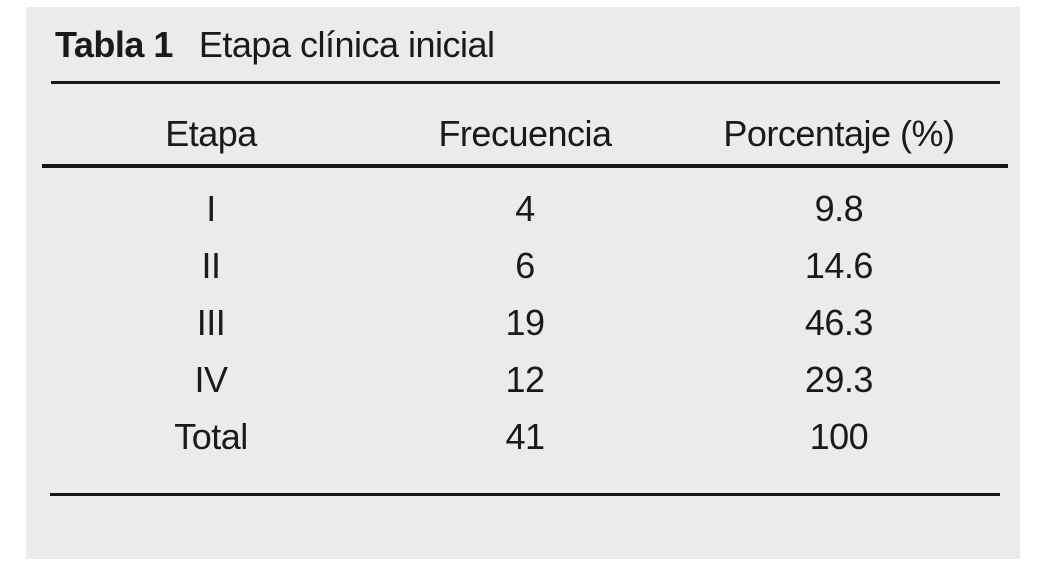 This screenshot has width=1054, height=583. What do you see at coordinates (525, 166) in the screenshot?
I see `header-rule` at bounding box center [525, 166].